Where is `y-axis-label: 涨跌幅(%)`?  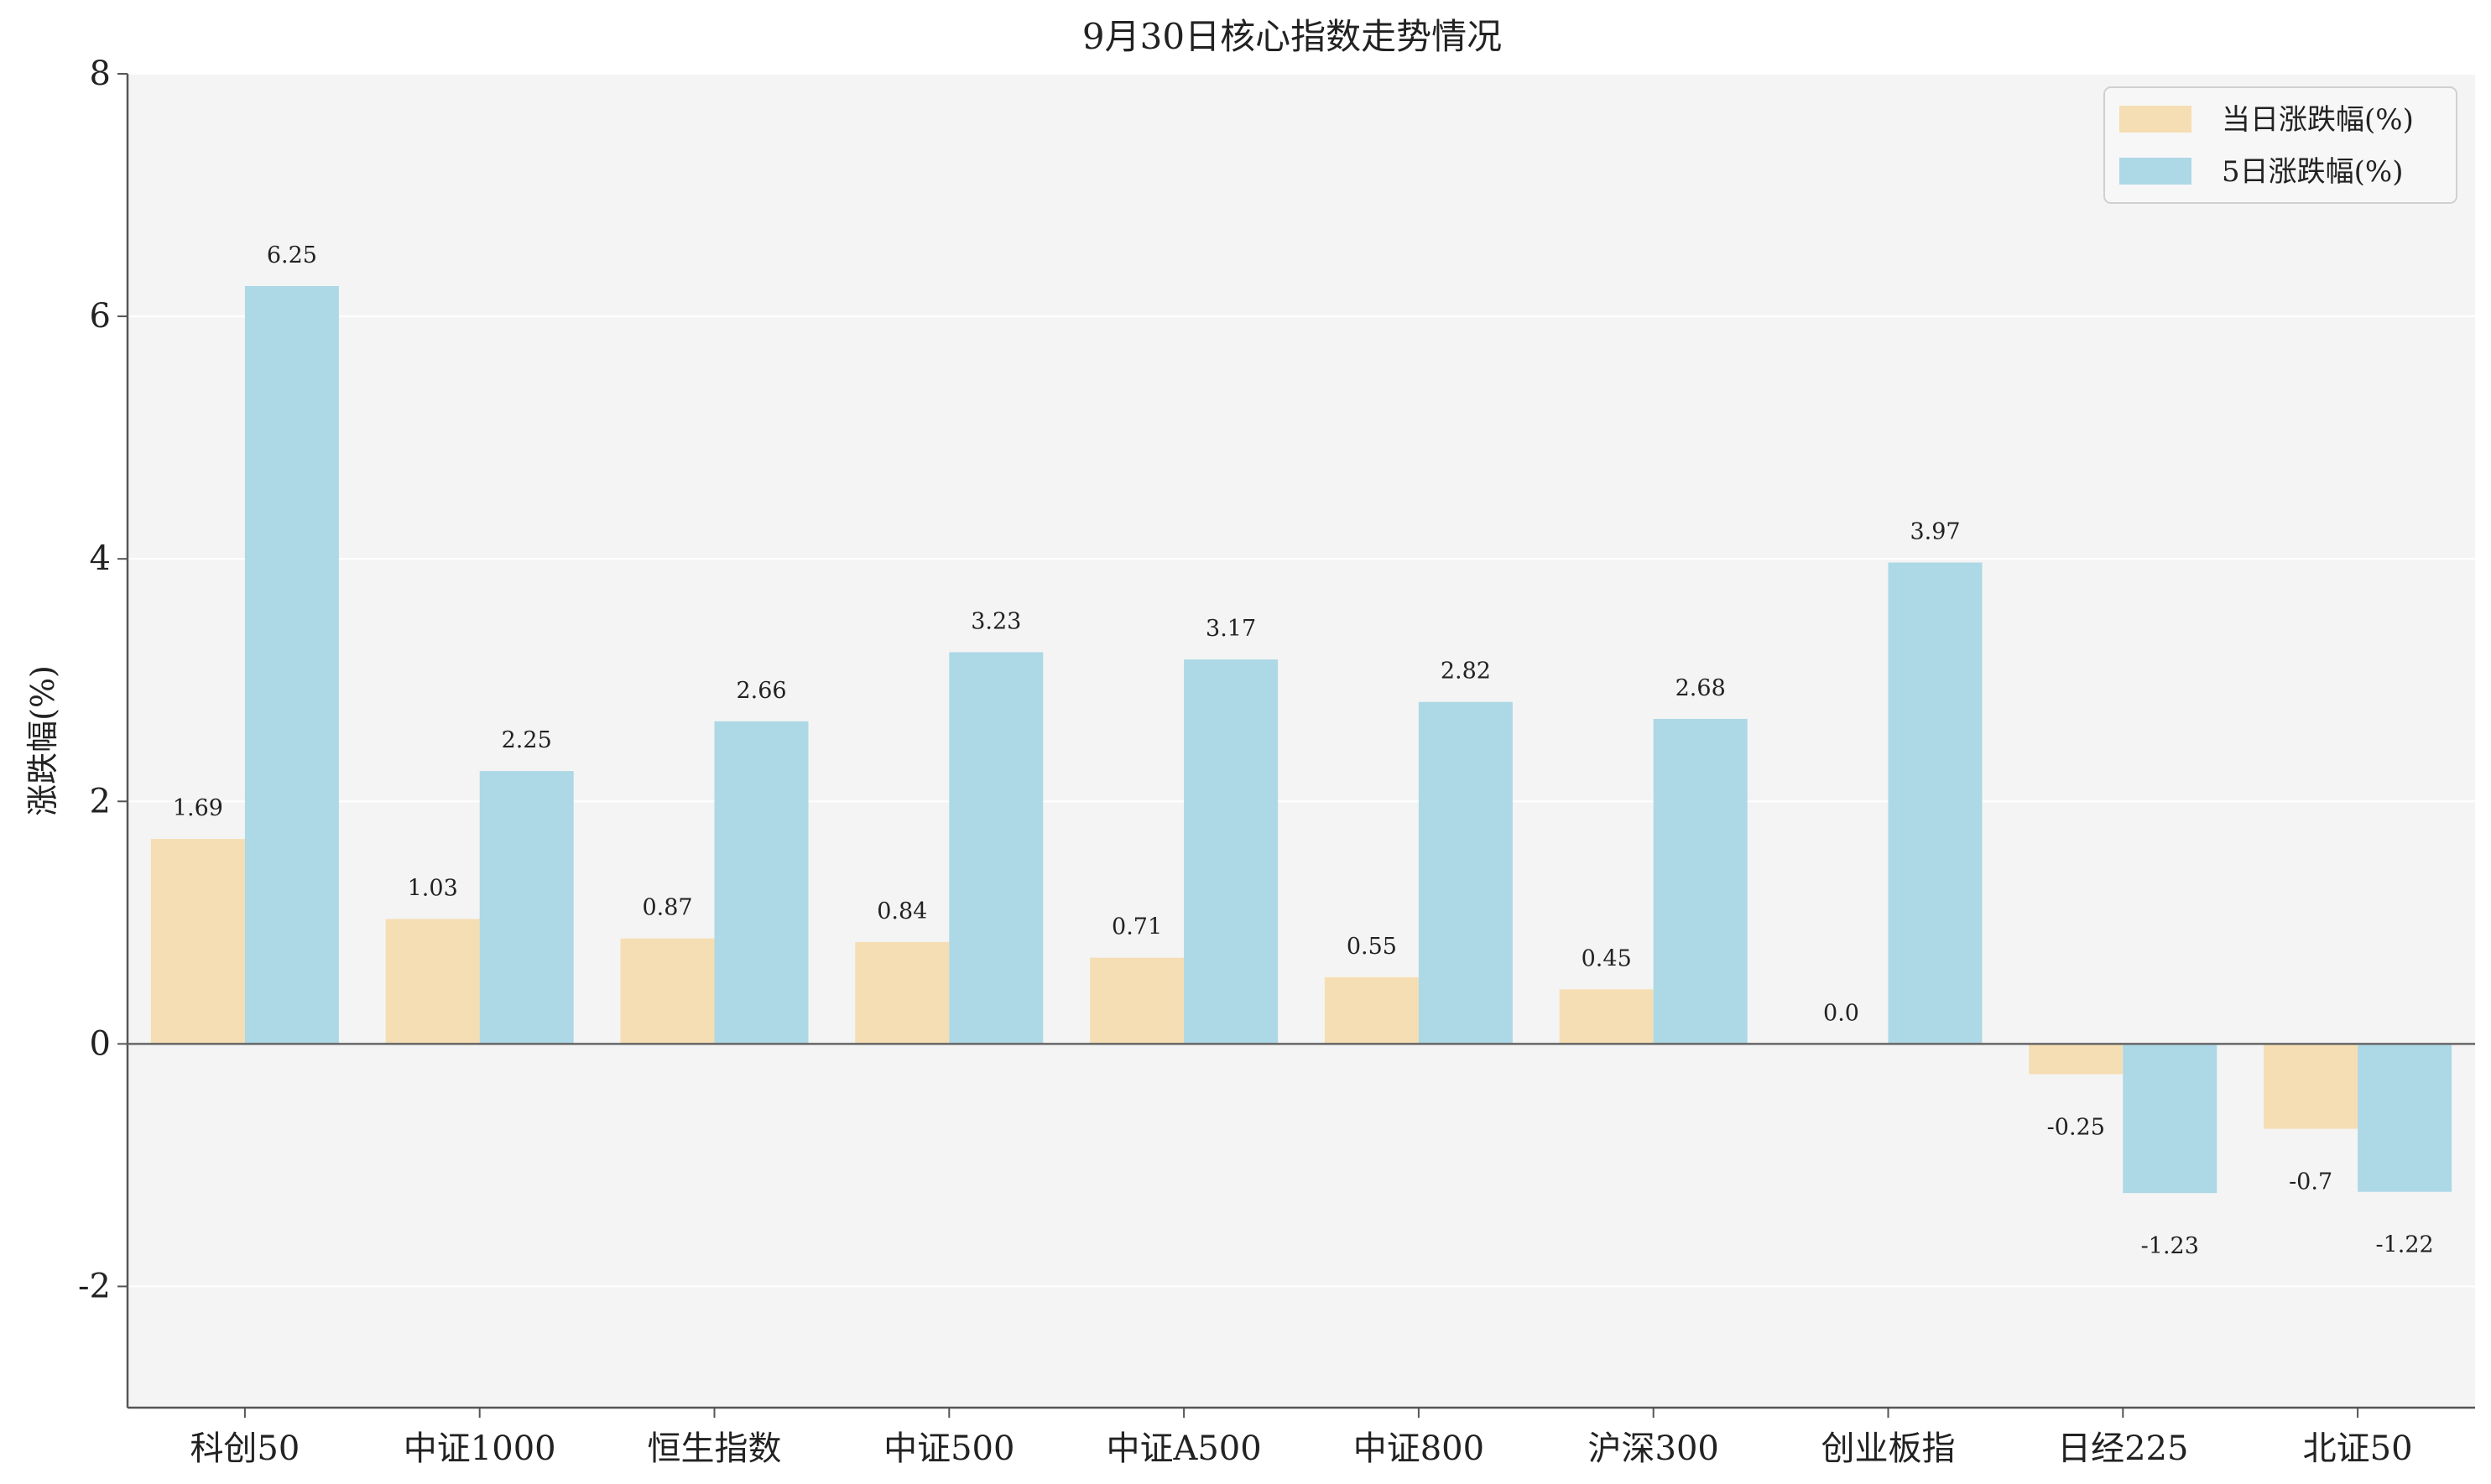
y-axis-label: 涨跌幅(%) is located at coordinates (42, 740).